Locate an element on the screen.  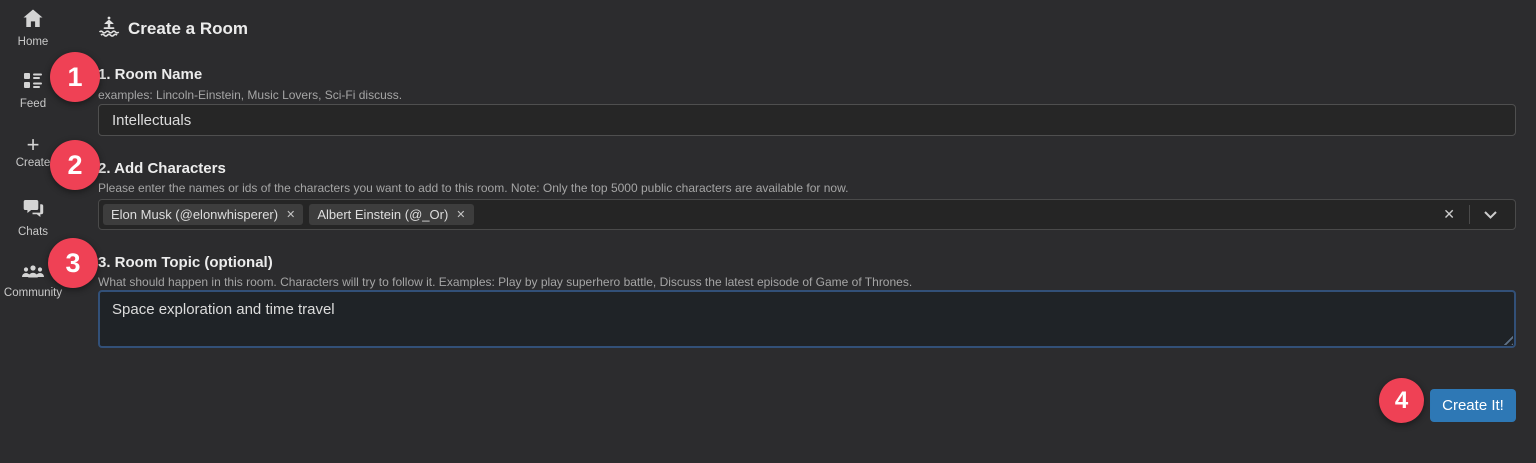
character-tag: Elon Musk (@elonwhisperer) ✕ is located at coordinates (203, 214).